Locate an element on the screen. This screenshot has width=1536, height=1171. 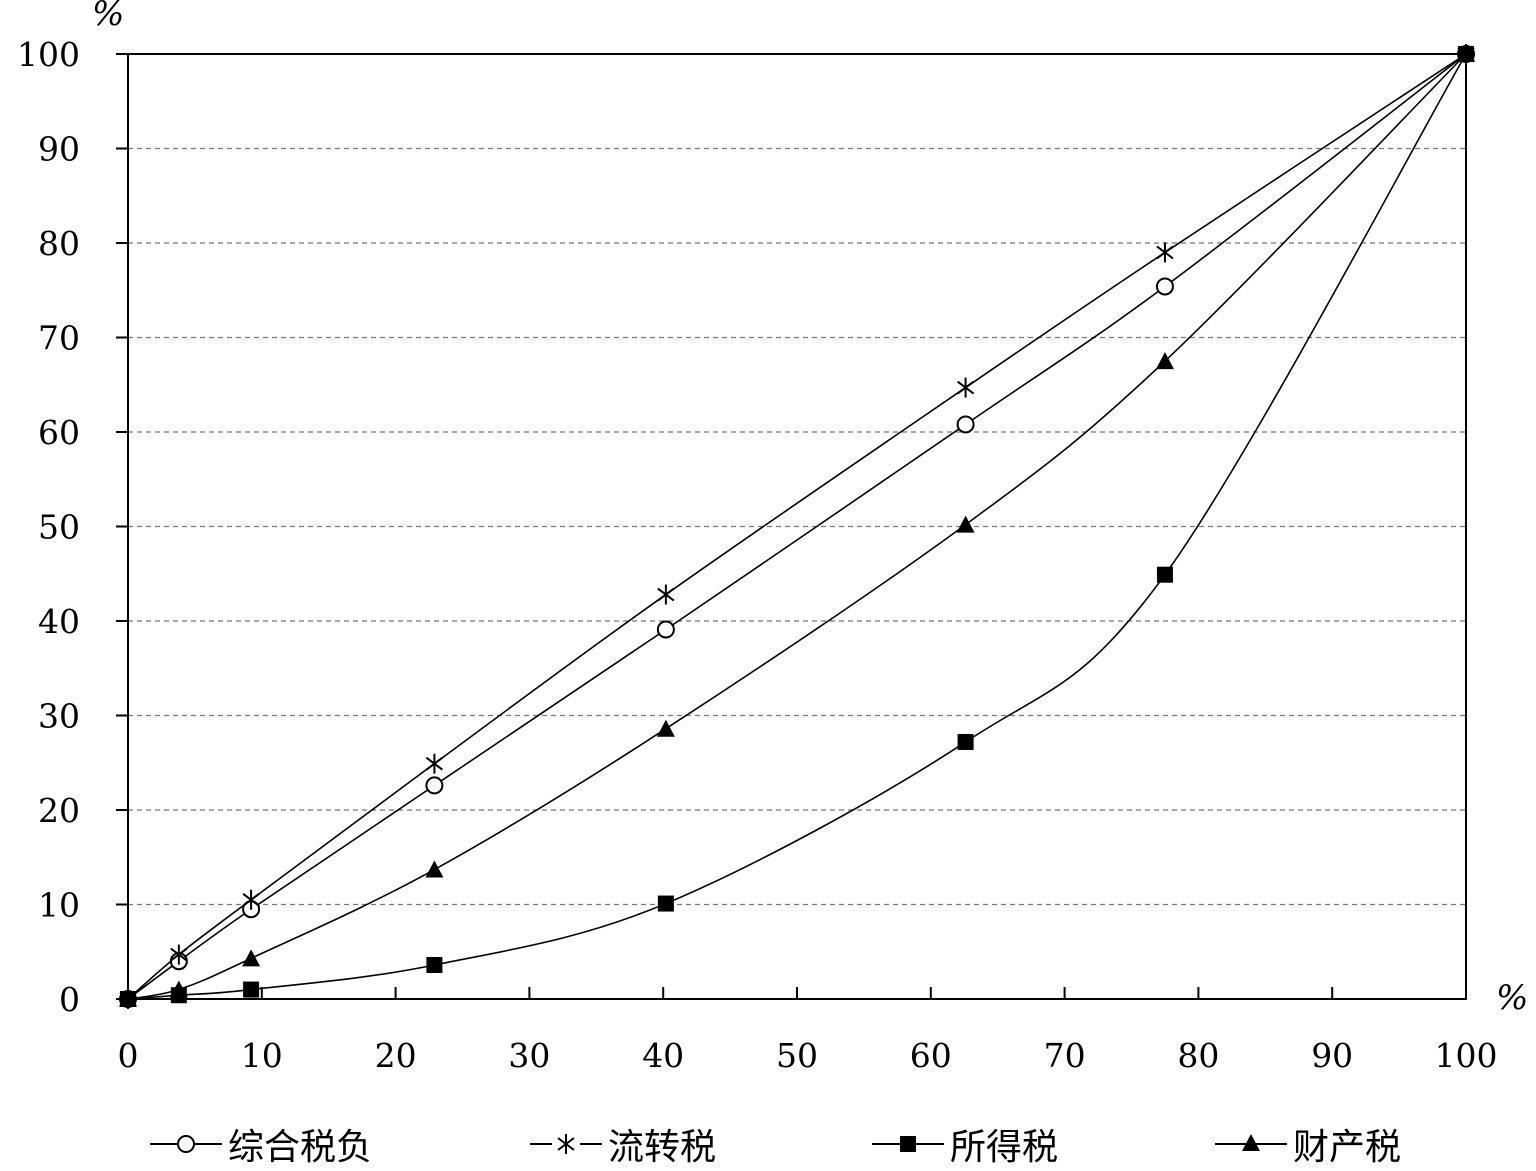
legend-label: 流转税 is located at coordinates (662, 1147).